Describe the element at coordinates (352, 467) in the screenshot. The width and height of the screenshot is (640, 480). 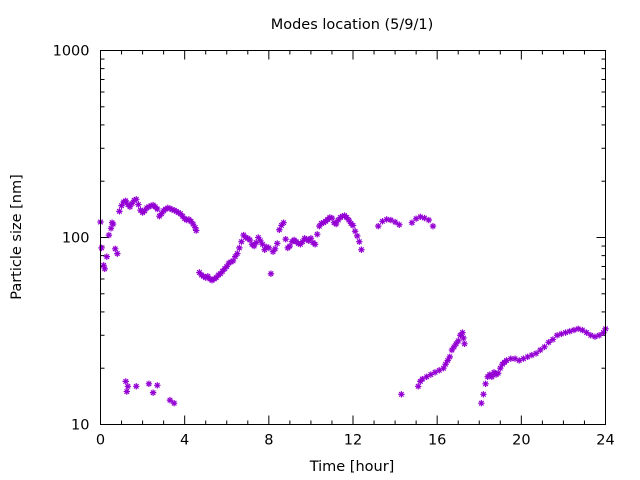
I see `x-axis-label: Time [hour]` at that location.